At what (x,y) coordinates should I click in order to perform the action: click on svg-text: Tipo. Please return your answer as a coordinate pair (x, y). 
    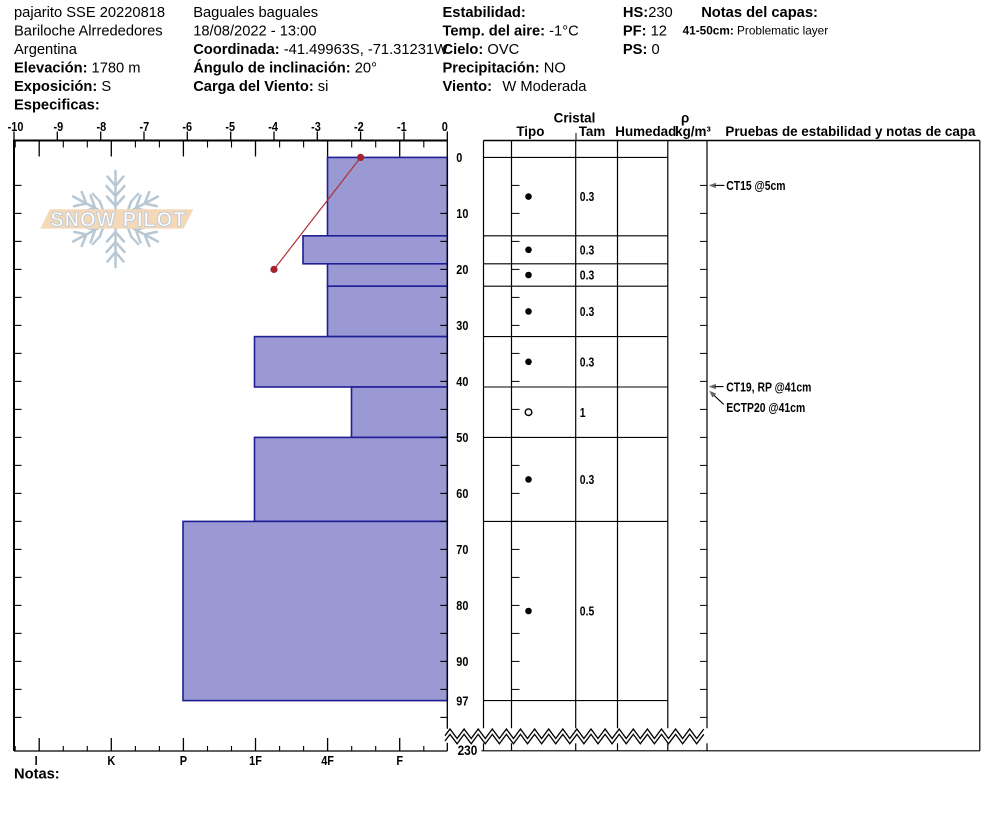
    Looking at the image, I should click on (530, 131).